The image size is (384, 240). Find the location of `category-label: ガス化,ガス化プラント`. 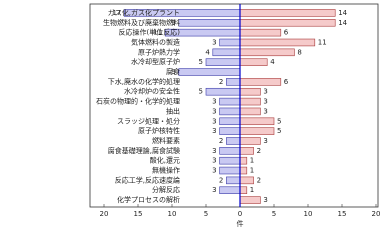

category-label: ガス化,ガス化プラント is located at coordinates (144, 12).